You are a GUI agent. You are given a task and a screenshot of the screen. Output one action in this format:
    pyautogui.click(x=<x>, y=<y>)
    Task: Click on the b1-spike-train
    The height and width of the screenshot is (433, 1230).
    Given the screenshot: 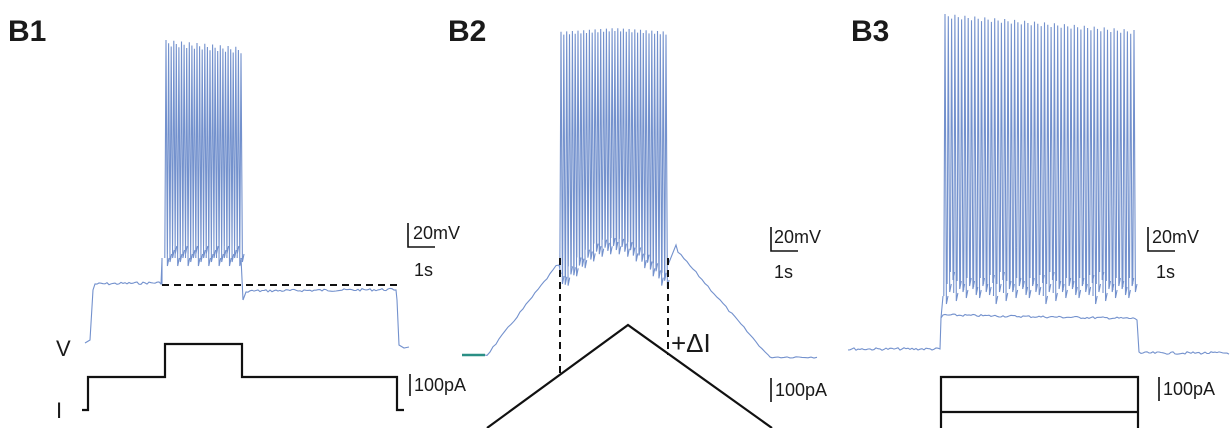 What is the action you would take?
    pyautogui.click(x=203, y=170)
    